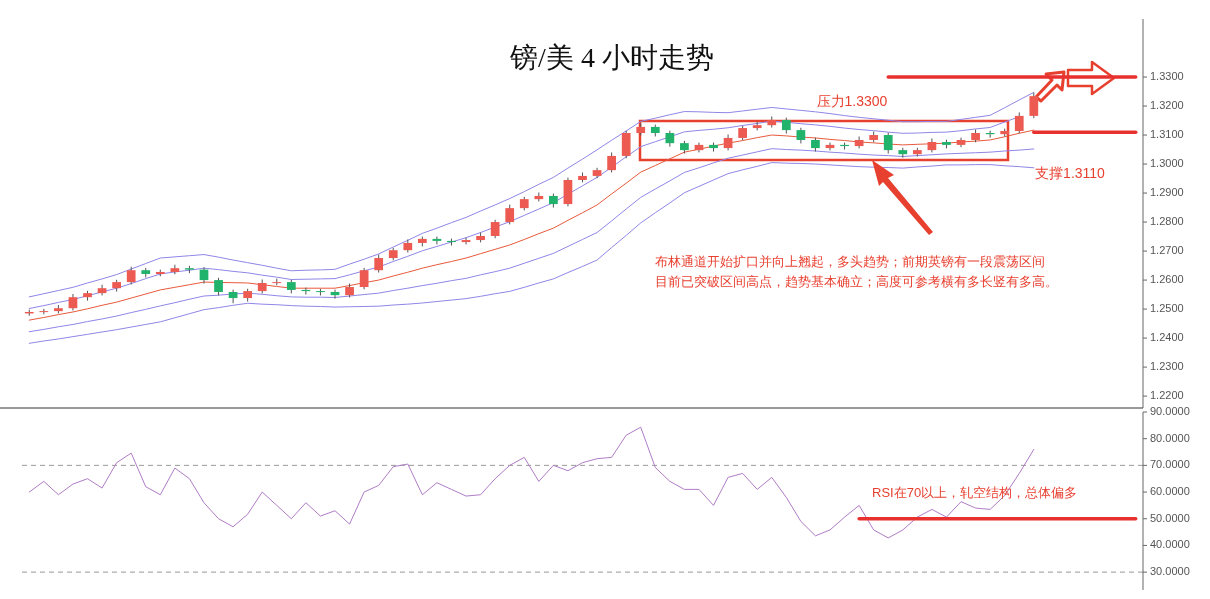 The image size is (1210, 599). What do you see at coordinates (1167, 104) in the screenshot?
I see `y-tick-label: 1.3200` at bounding box center [1167, 104].